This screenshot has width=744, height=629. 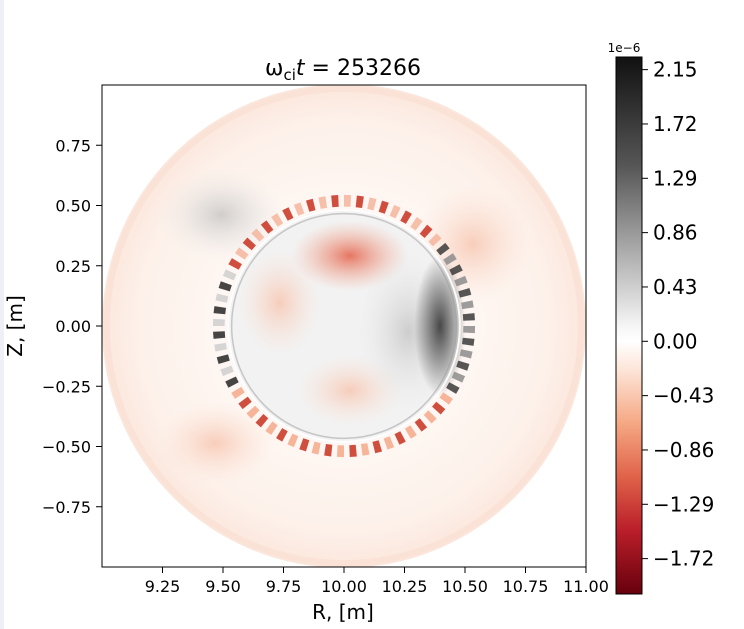 I want to click on y-tick-label: 0.50, so click(x=73, y=206).